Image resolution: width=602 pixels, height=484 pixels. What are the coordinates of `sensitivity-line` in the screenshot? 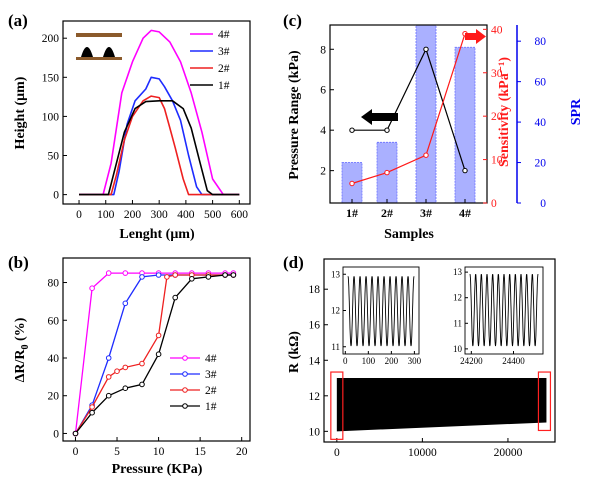 It's located at (408, 109).